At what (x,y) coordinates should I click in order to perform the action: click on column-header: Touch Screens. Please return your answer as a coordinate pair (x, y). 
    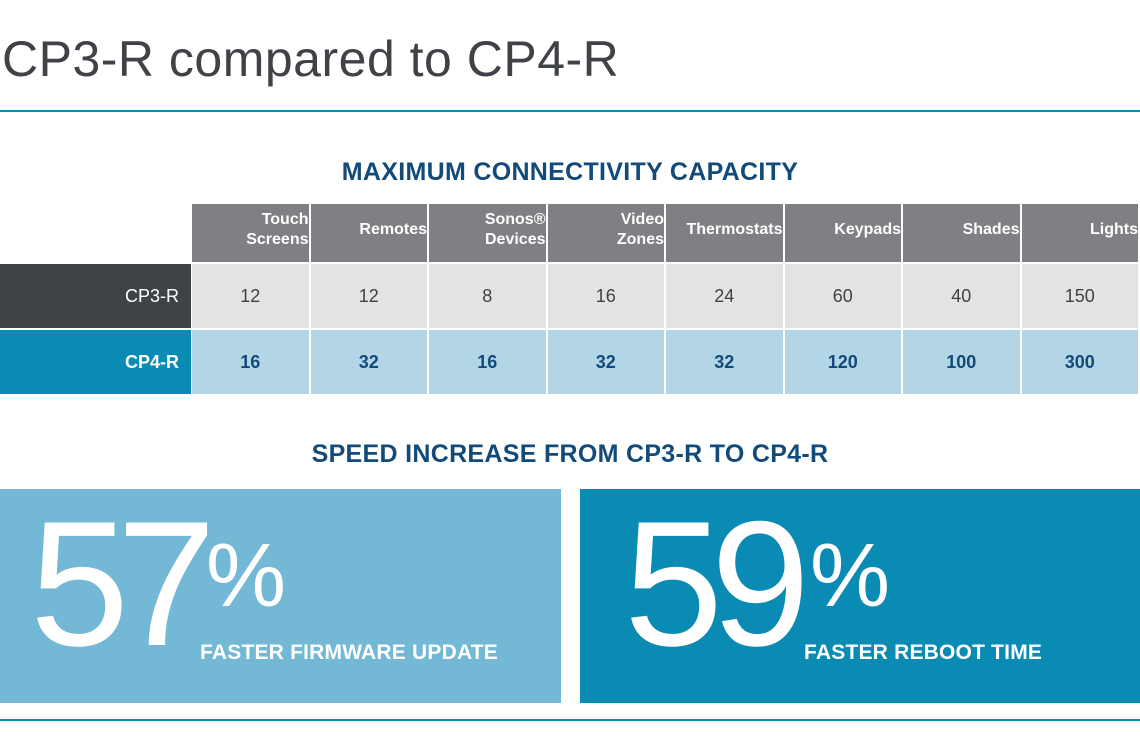
    Looking at the image, I should click on (251, 233).